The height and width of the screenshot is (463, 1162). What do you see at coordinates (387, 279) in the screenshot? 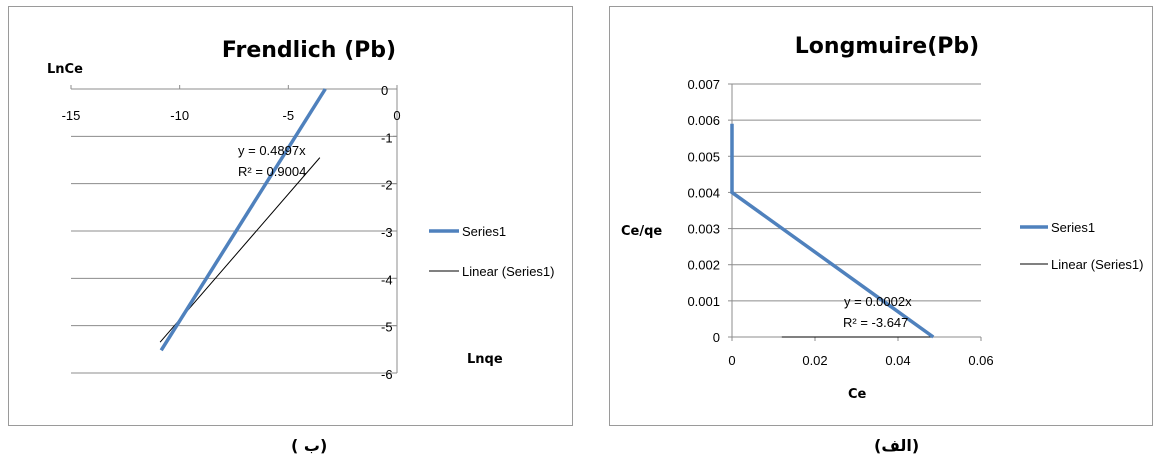
I see `y-tick-label: -4` at bounding box center [387, 279].